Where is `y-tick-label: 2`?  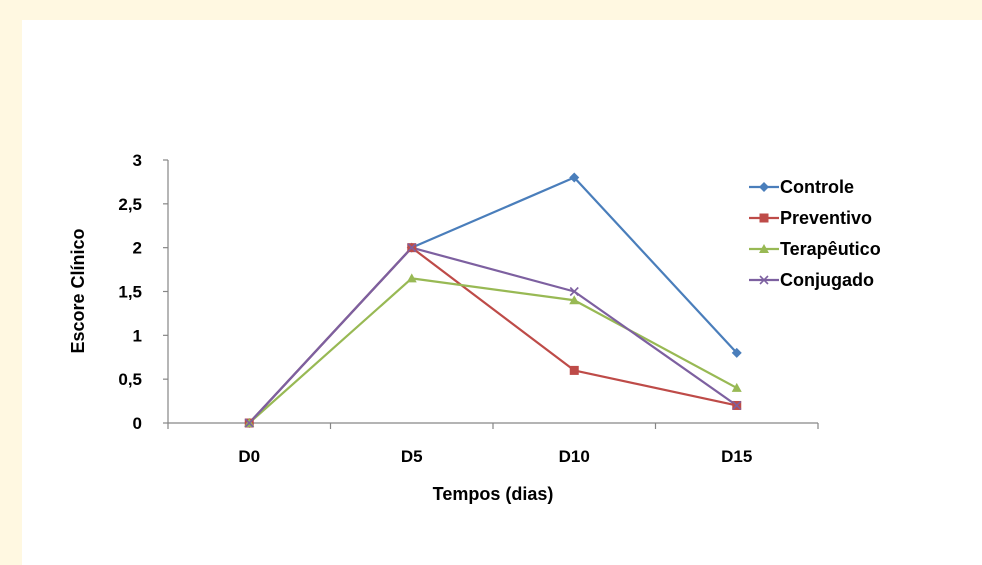 y-tick-label: 2 is located at coordinates (137, 248).